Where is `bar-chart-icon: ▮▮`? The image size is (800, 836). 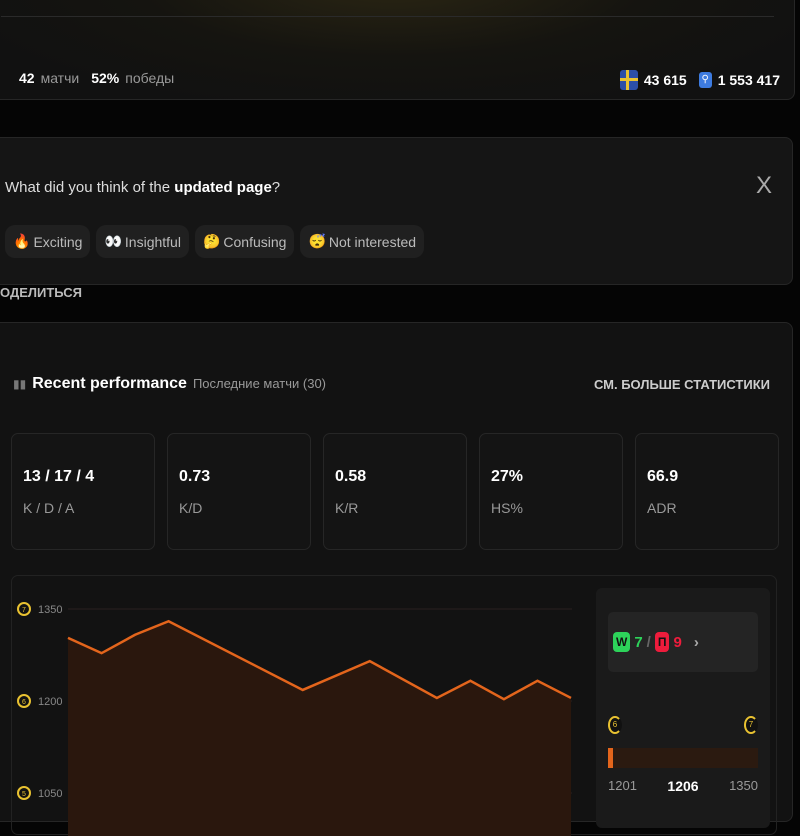 bar-chart-icon: ▮▮ is located at coordinates (19, 384).